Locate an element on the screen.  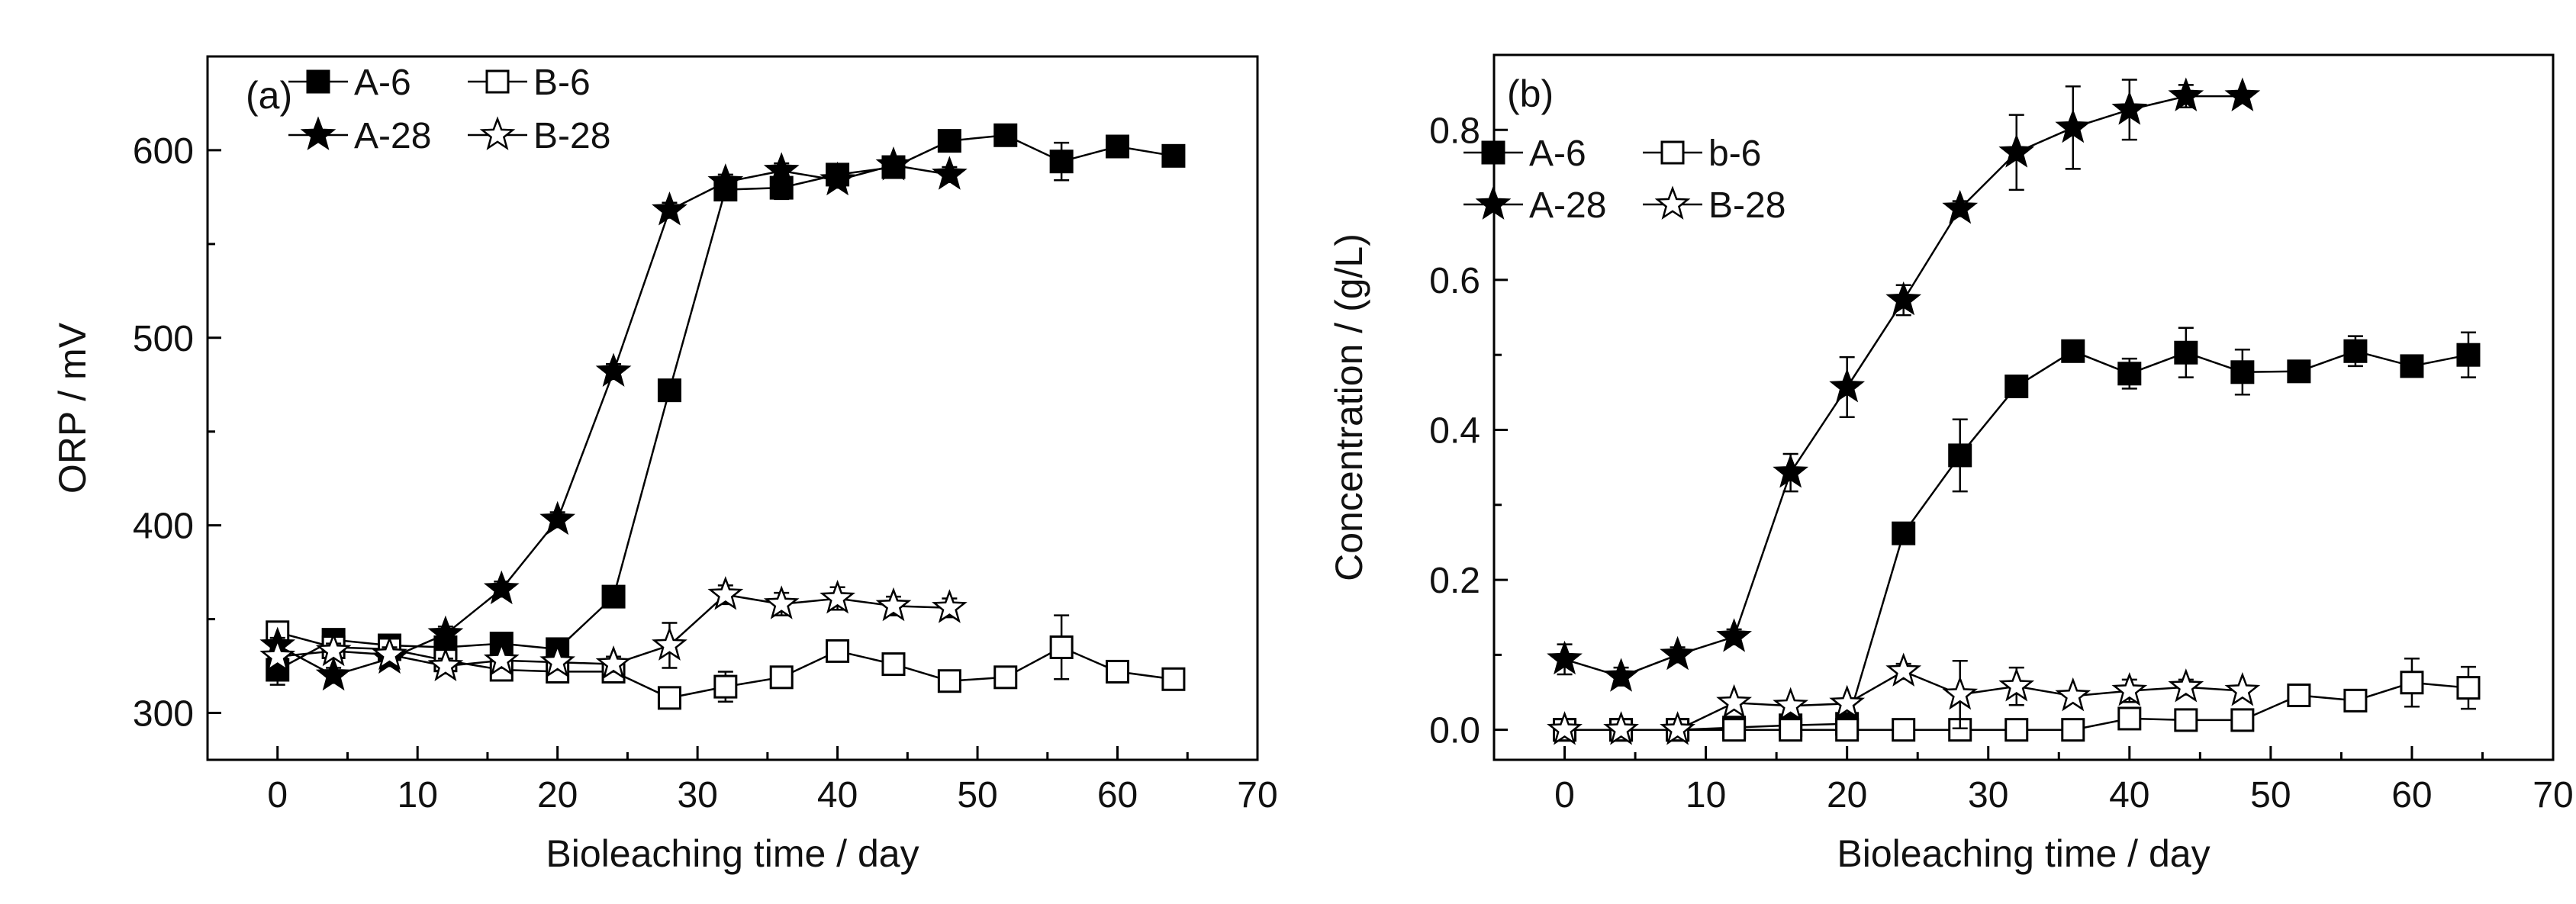
y-tick-label: 0.6 is located at coordinates (1454, 281).